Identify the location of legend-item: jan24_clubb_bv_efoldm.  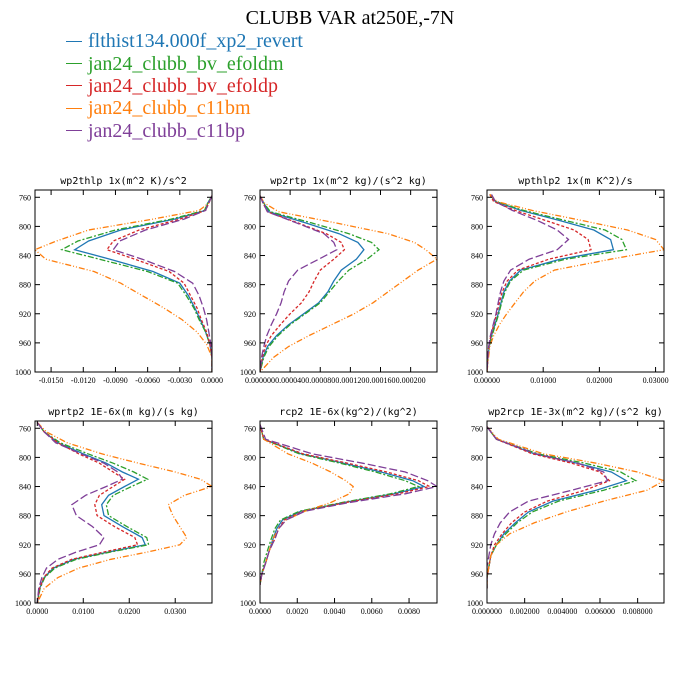
(184, 63).